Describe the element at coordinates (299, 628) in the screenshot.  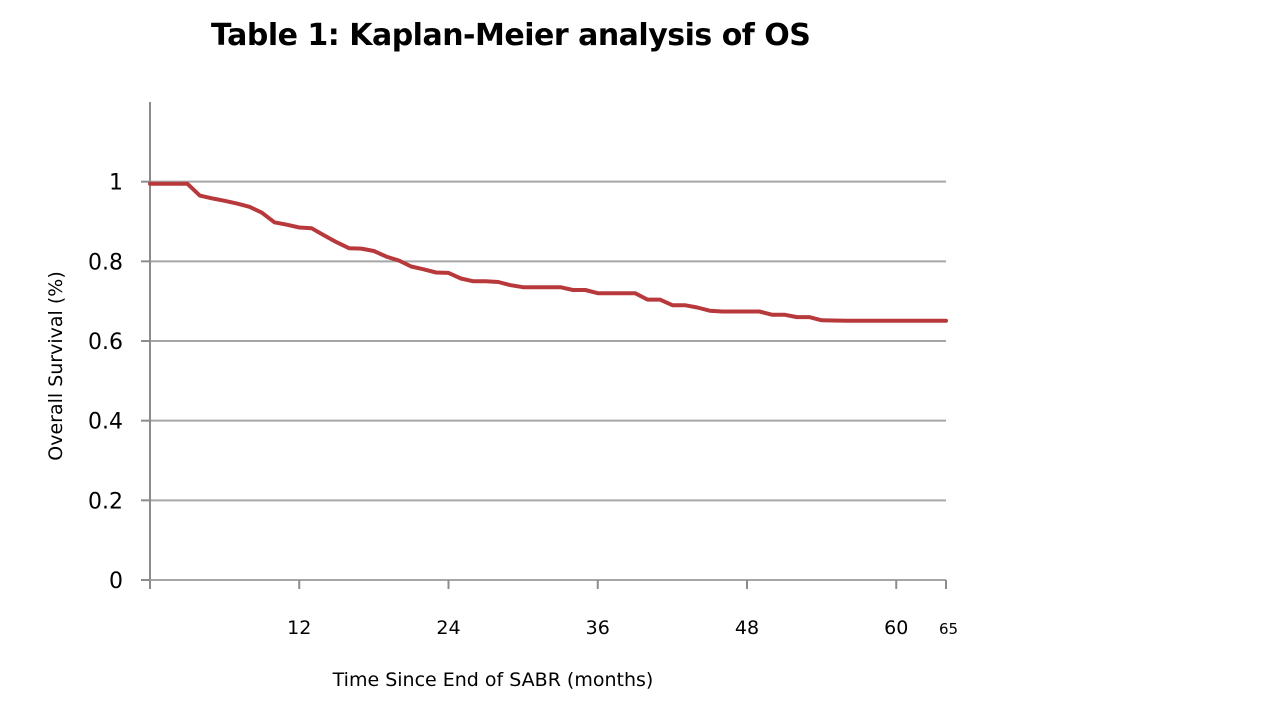
I see `x-tick-label: 12` at that location.